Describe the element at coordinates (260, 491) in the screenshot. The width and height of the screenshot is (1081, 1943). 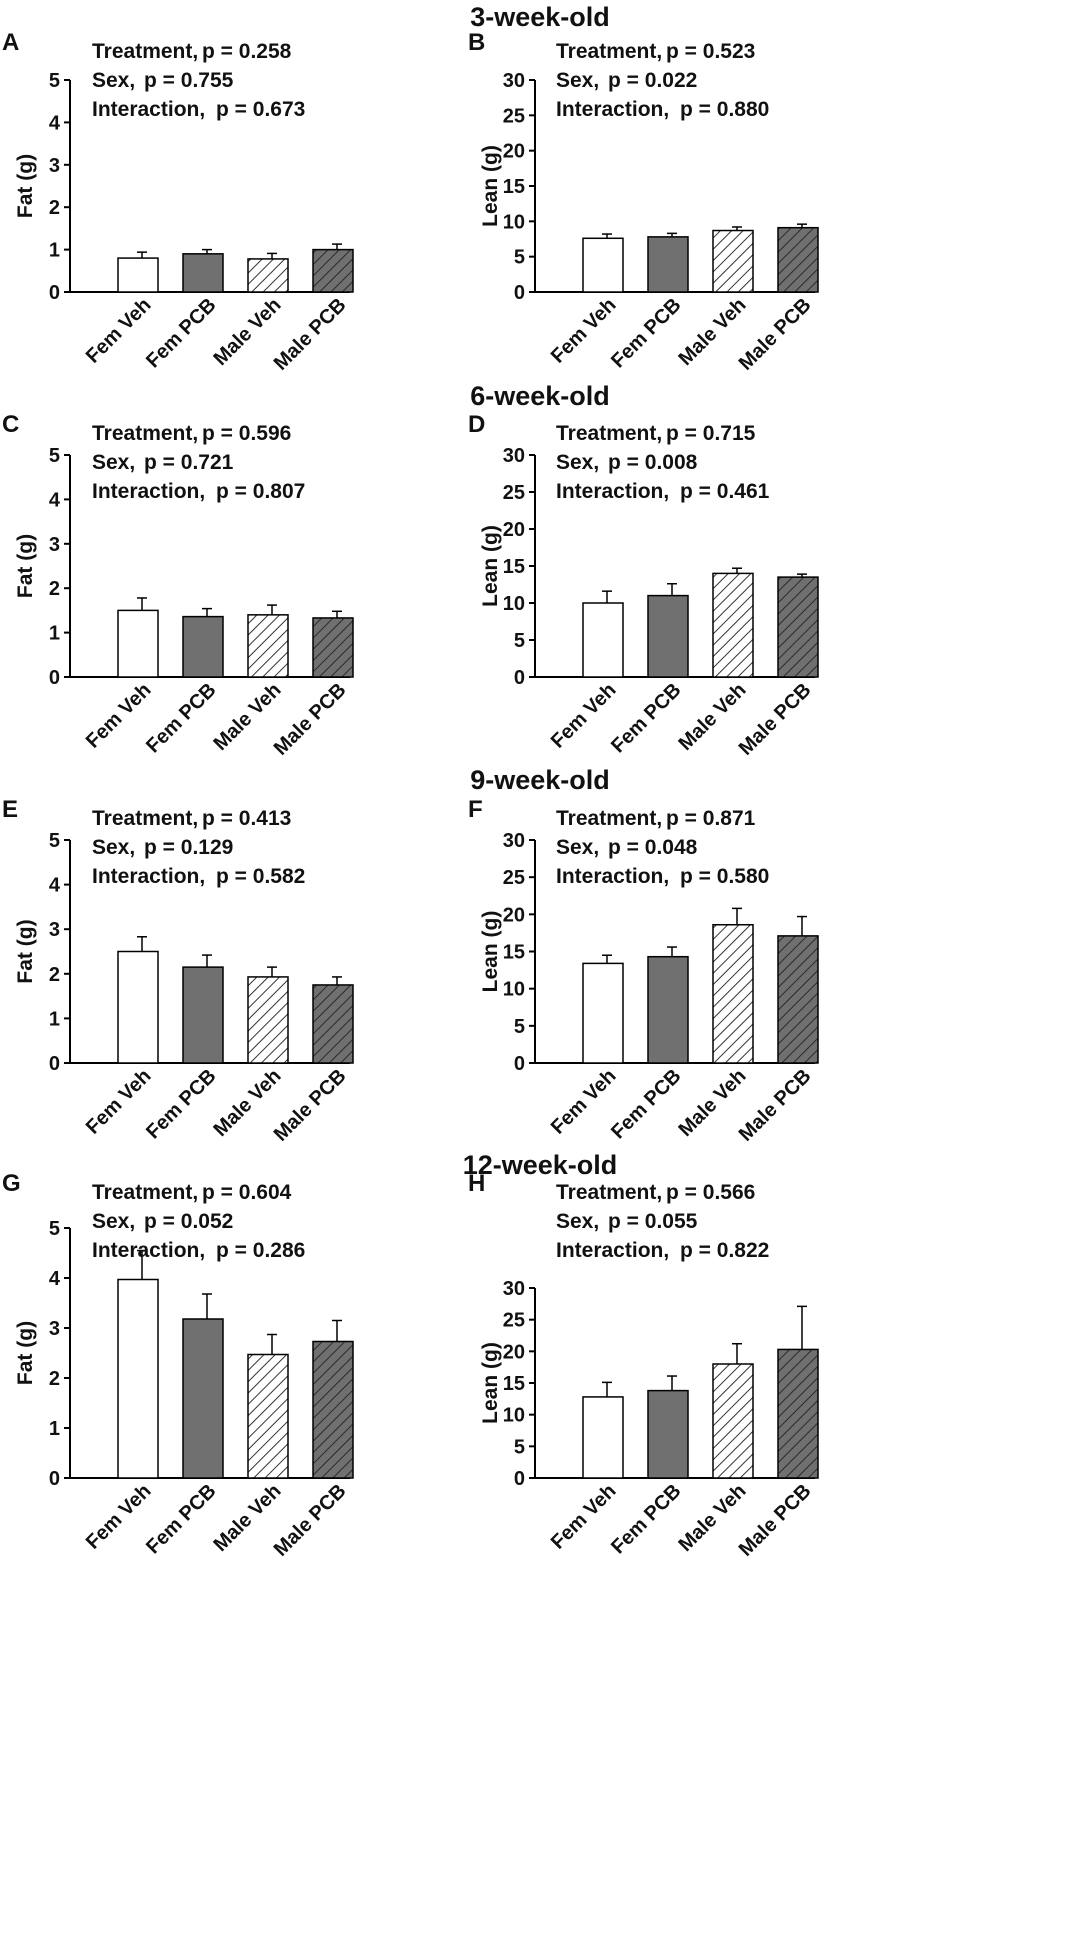
I see `annotation-p-value: p = 0.807` at that location.